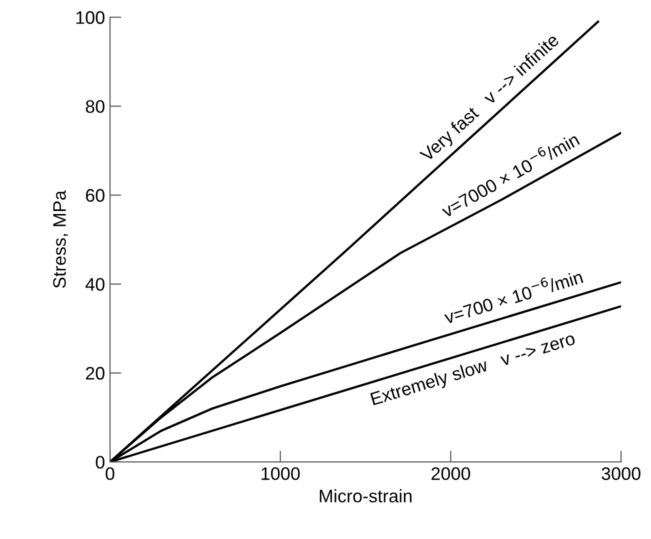 This screenshot has width=651, height=539. Describe the element at coordinates (513, 295) in the screenshot. I see `annotation: v=700 × 10$^{−6}$/min` at that location.